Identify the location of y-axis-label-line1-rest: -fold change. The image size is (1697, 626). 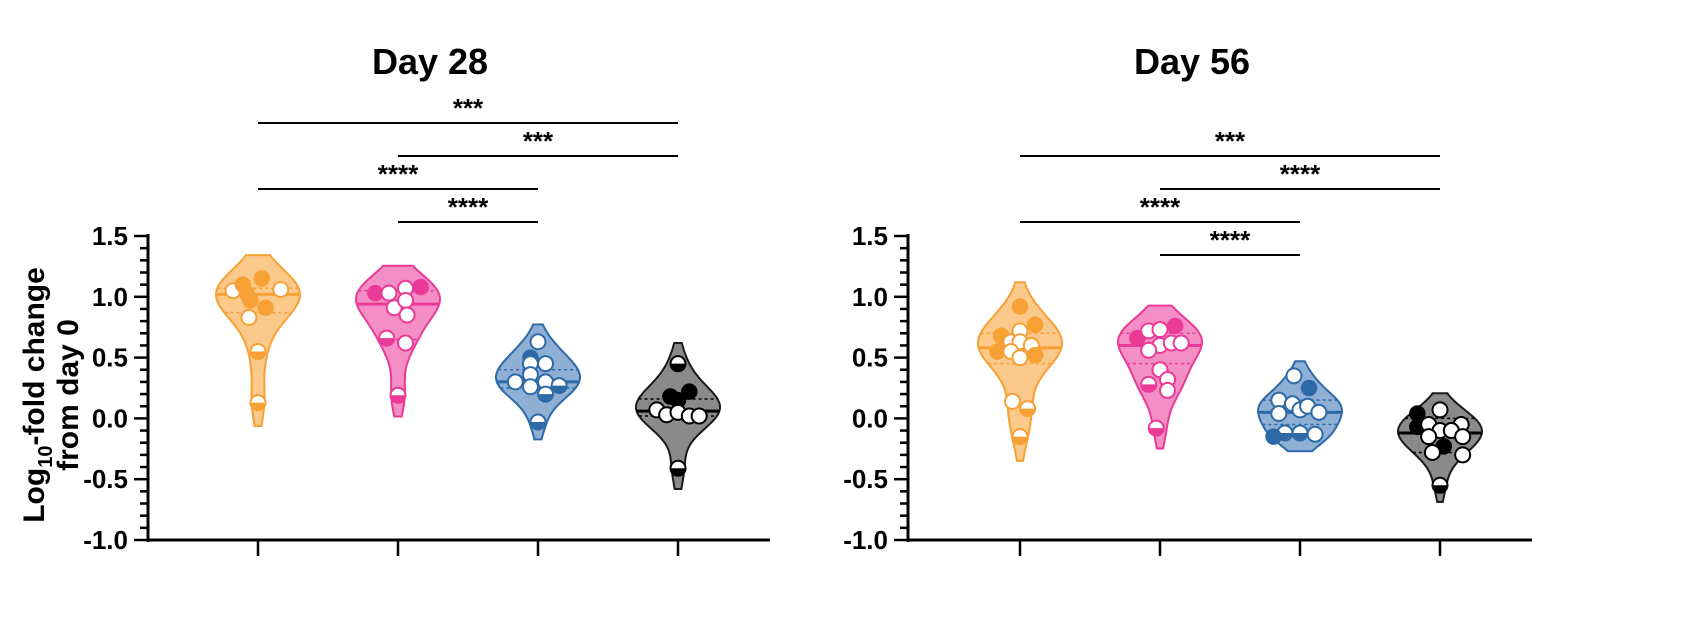
(34, 356).